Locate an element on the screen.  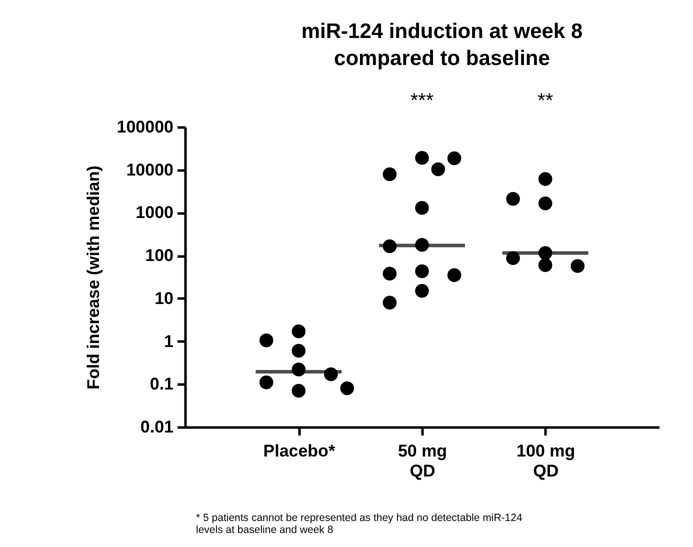
y-tick-label: 100 is located at coordinates (159, 256).